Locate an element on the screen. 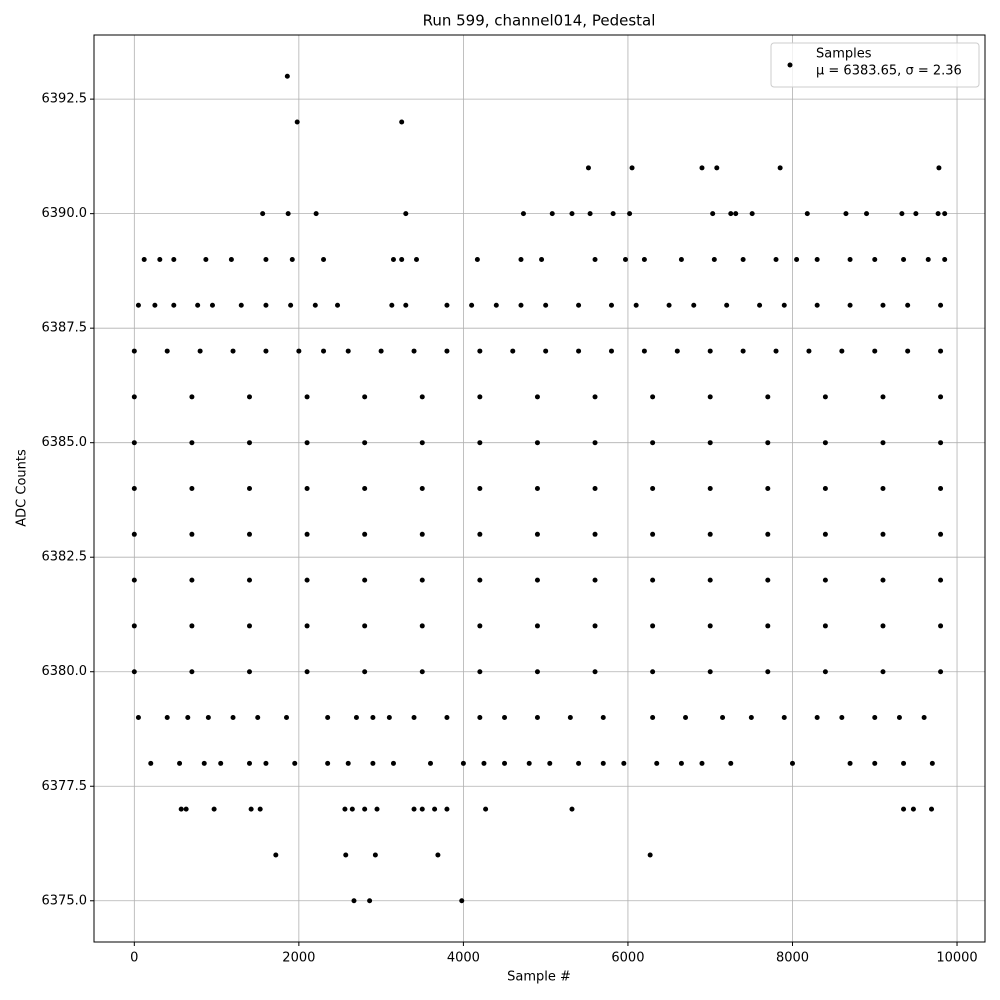 This screenshot has height=1000, width=1000. x-tick-label: 2000 is located at coordinates (298, 958).